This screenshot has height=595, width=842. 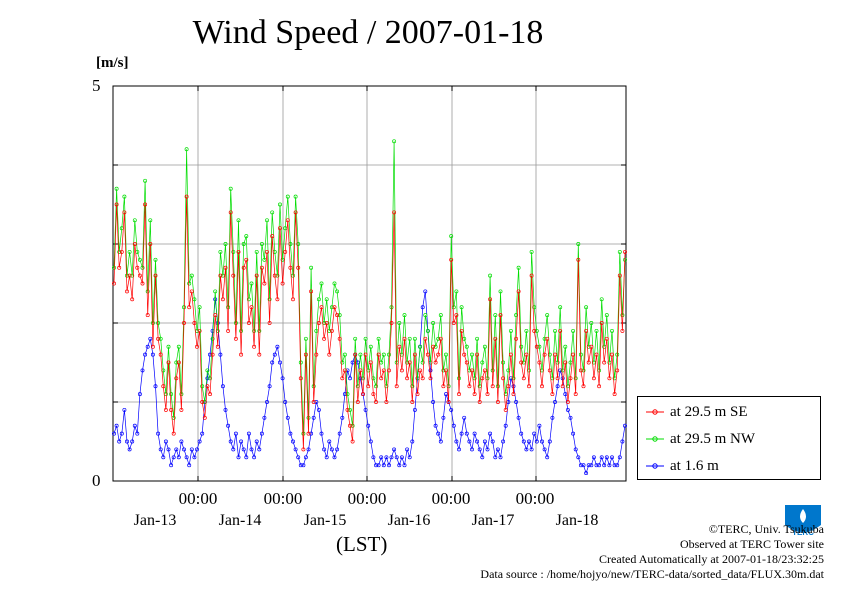 I want to click on x-tick-time: 00:00, so click(x=535, y=498).